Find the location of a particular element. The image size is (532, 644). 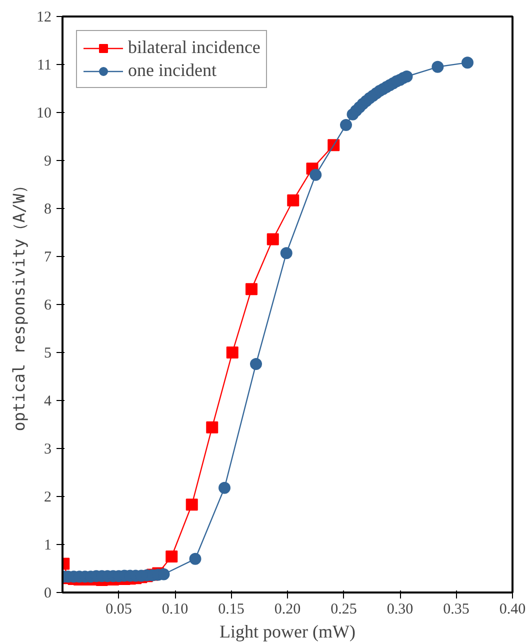

y-tick-label: 6 is located at coordinates (48, 306).